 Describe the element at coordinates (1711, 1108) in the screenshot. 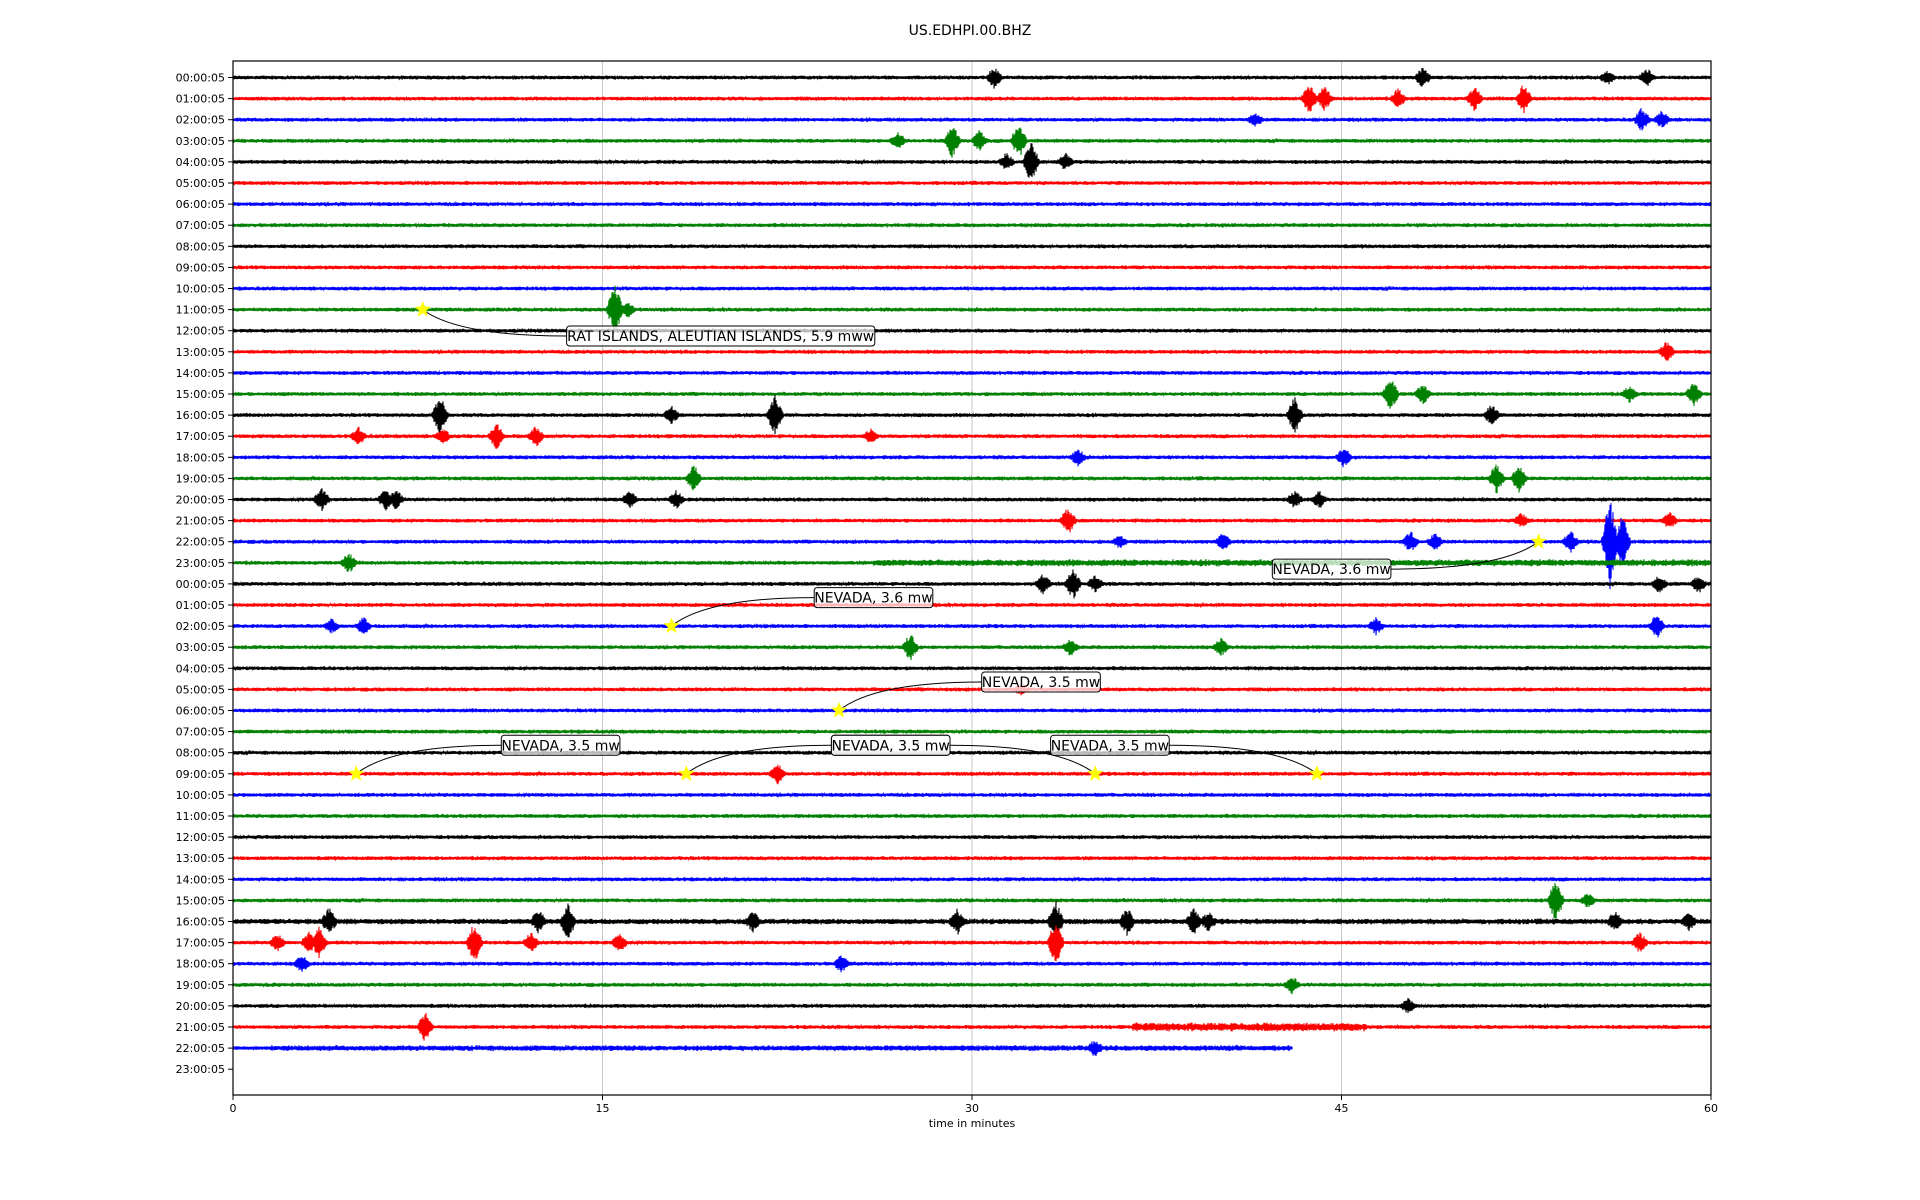

I see `x-tick-label: 60` at that location.